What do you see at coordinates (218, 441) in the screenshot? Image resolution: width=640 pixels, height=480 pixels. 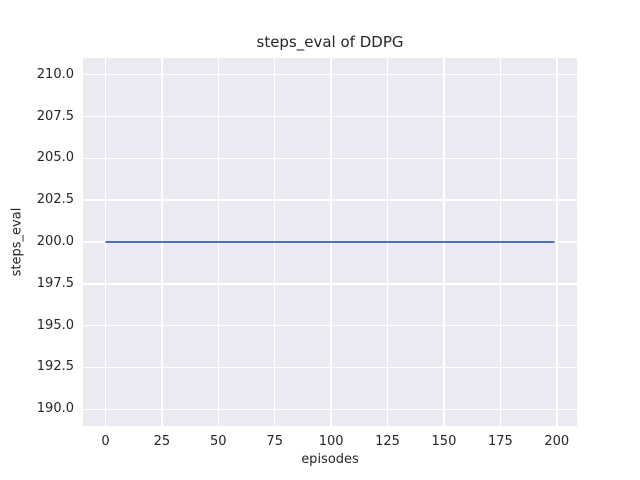 I see `x-tick-label: 50` at bounding box center [218, 441].